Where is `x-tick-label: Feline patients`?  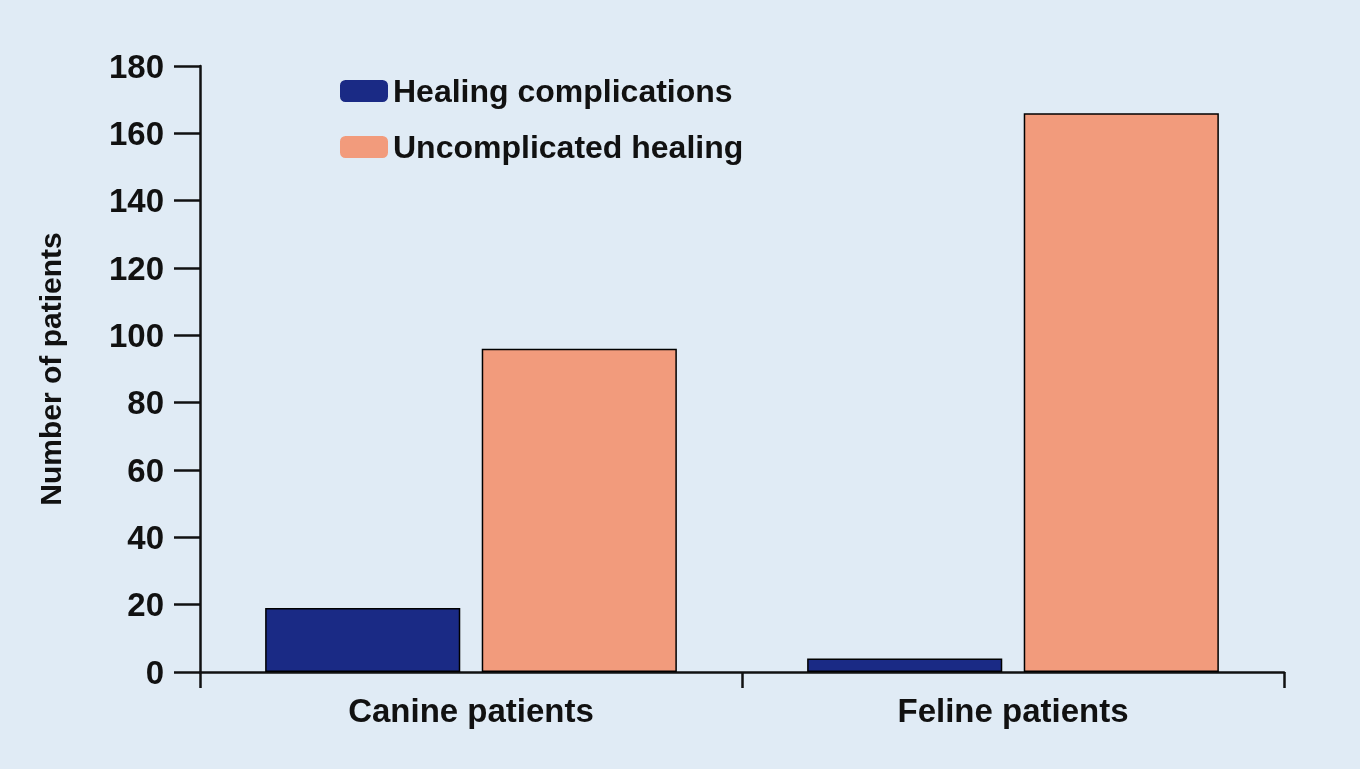 x-tick-label: Feline patients is located at coordinates (1013, 710).